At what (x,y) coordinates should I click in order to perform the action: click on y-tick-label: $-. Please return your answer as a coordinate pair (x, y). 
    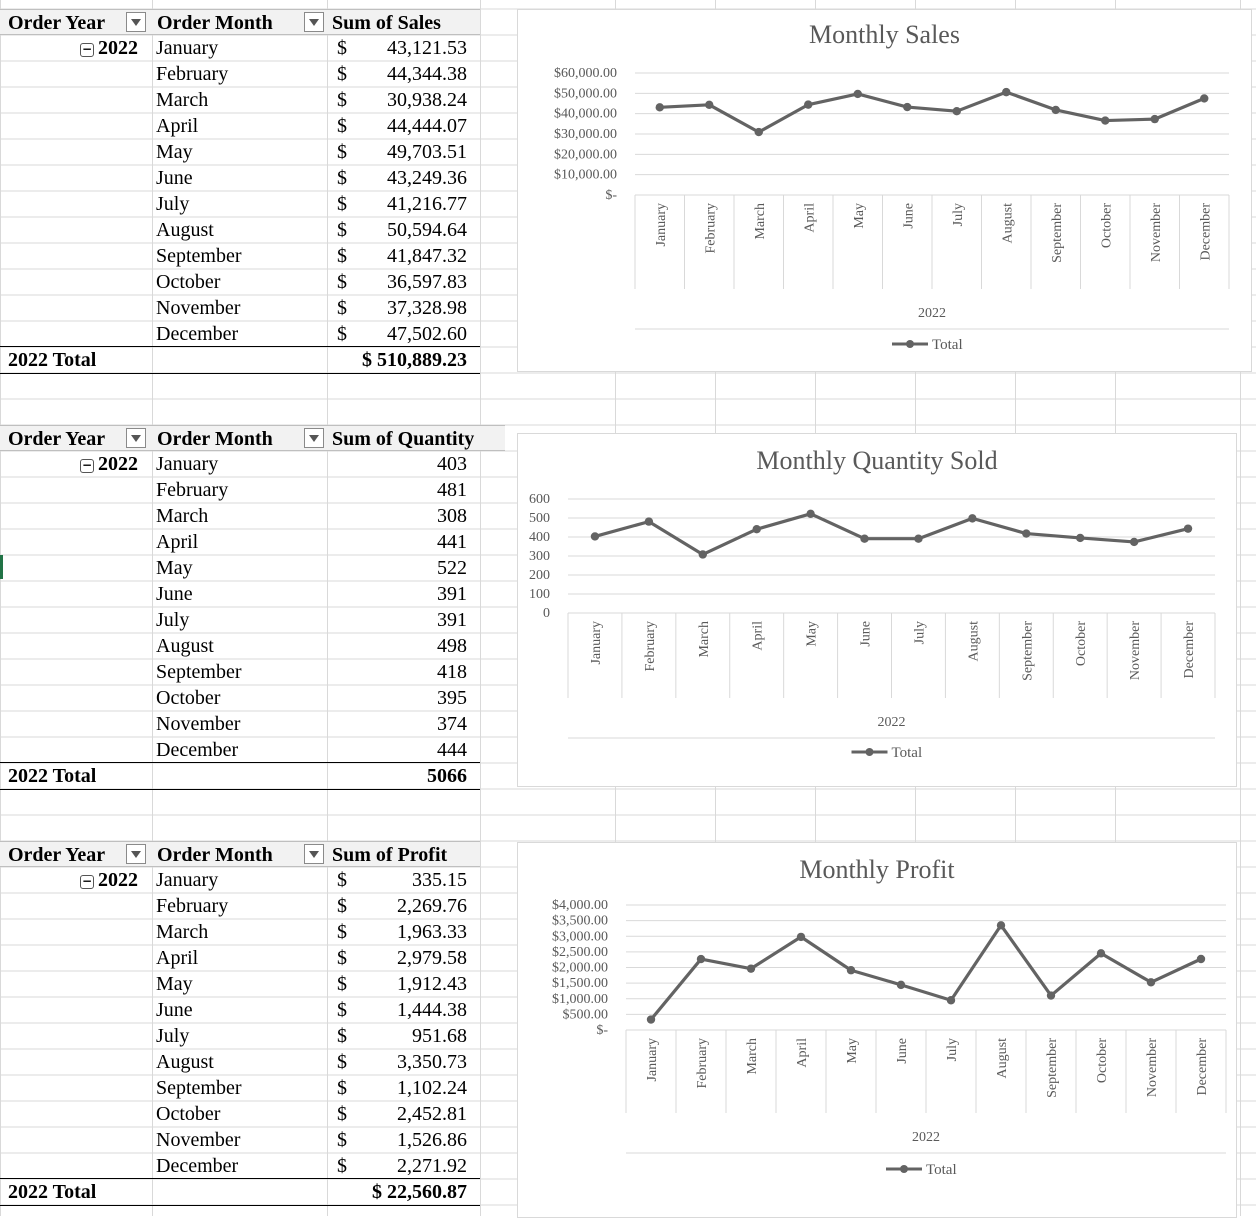
    Looking at the image, I should click on (602, 1030).